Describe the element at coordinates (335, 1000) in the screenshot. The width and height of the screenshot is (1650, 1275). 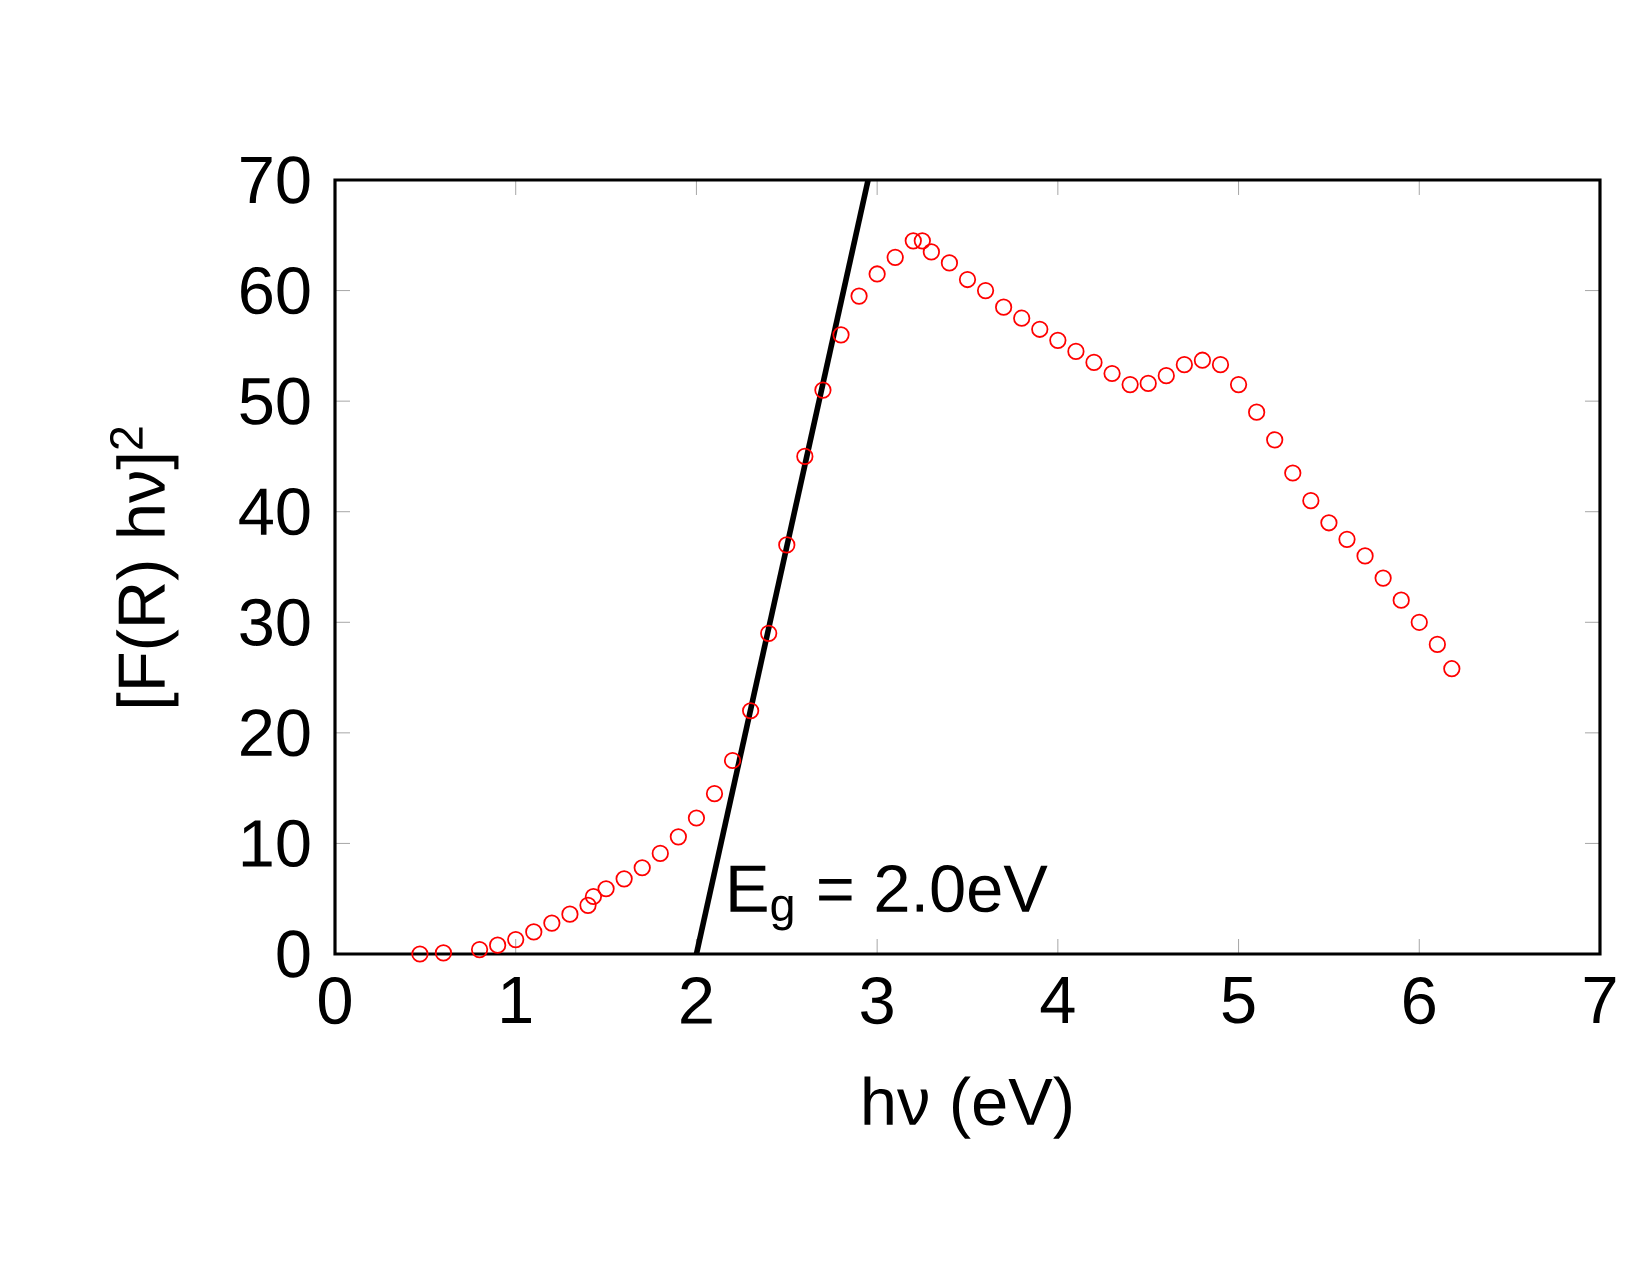
I see `x-tick-label: 0` at that location.